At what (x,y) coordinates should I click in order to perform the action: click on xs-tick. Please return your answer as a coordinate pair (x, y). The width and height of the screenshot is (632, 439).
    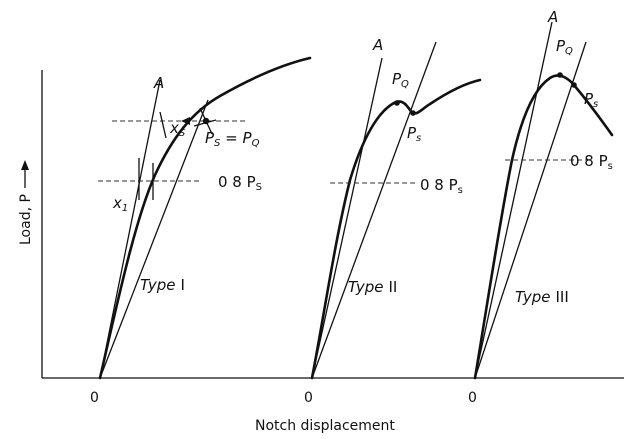
    Looking at the image, I should click on (163, 125).